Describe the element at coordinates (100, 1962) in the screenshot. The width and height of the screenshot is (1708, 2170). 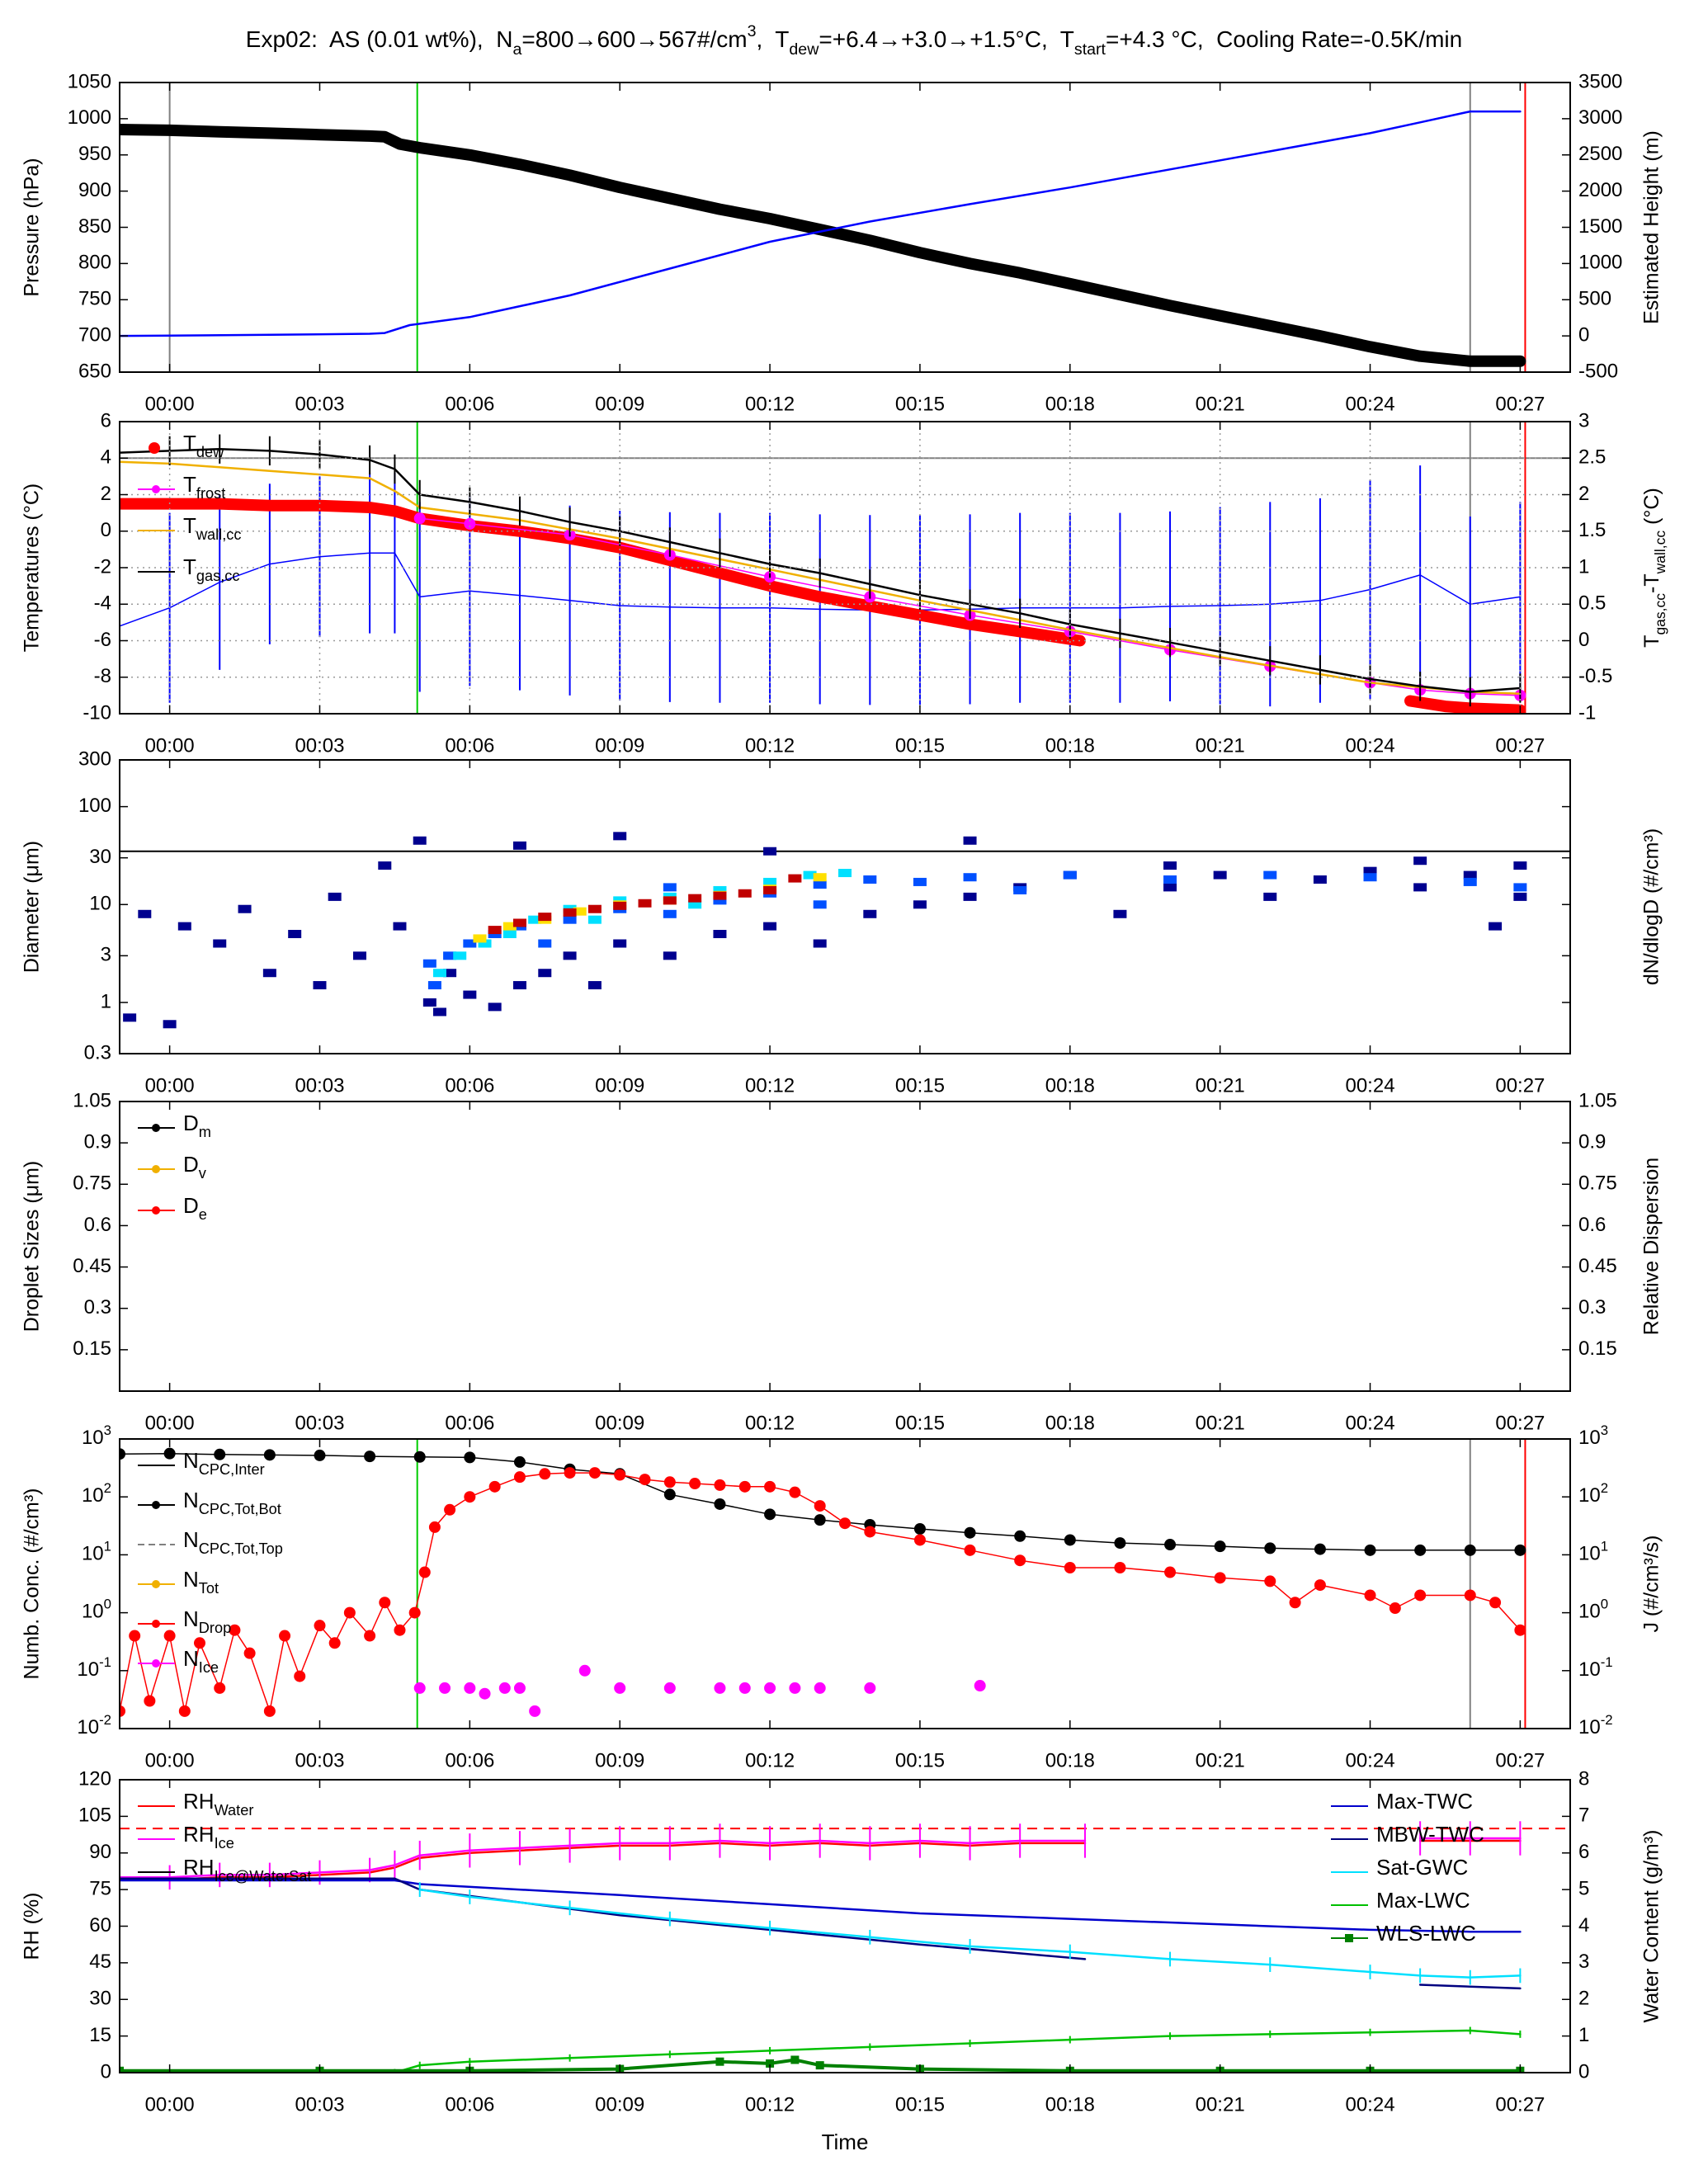
I see `y-tick-label: 45` at that location.